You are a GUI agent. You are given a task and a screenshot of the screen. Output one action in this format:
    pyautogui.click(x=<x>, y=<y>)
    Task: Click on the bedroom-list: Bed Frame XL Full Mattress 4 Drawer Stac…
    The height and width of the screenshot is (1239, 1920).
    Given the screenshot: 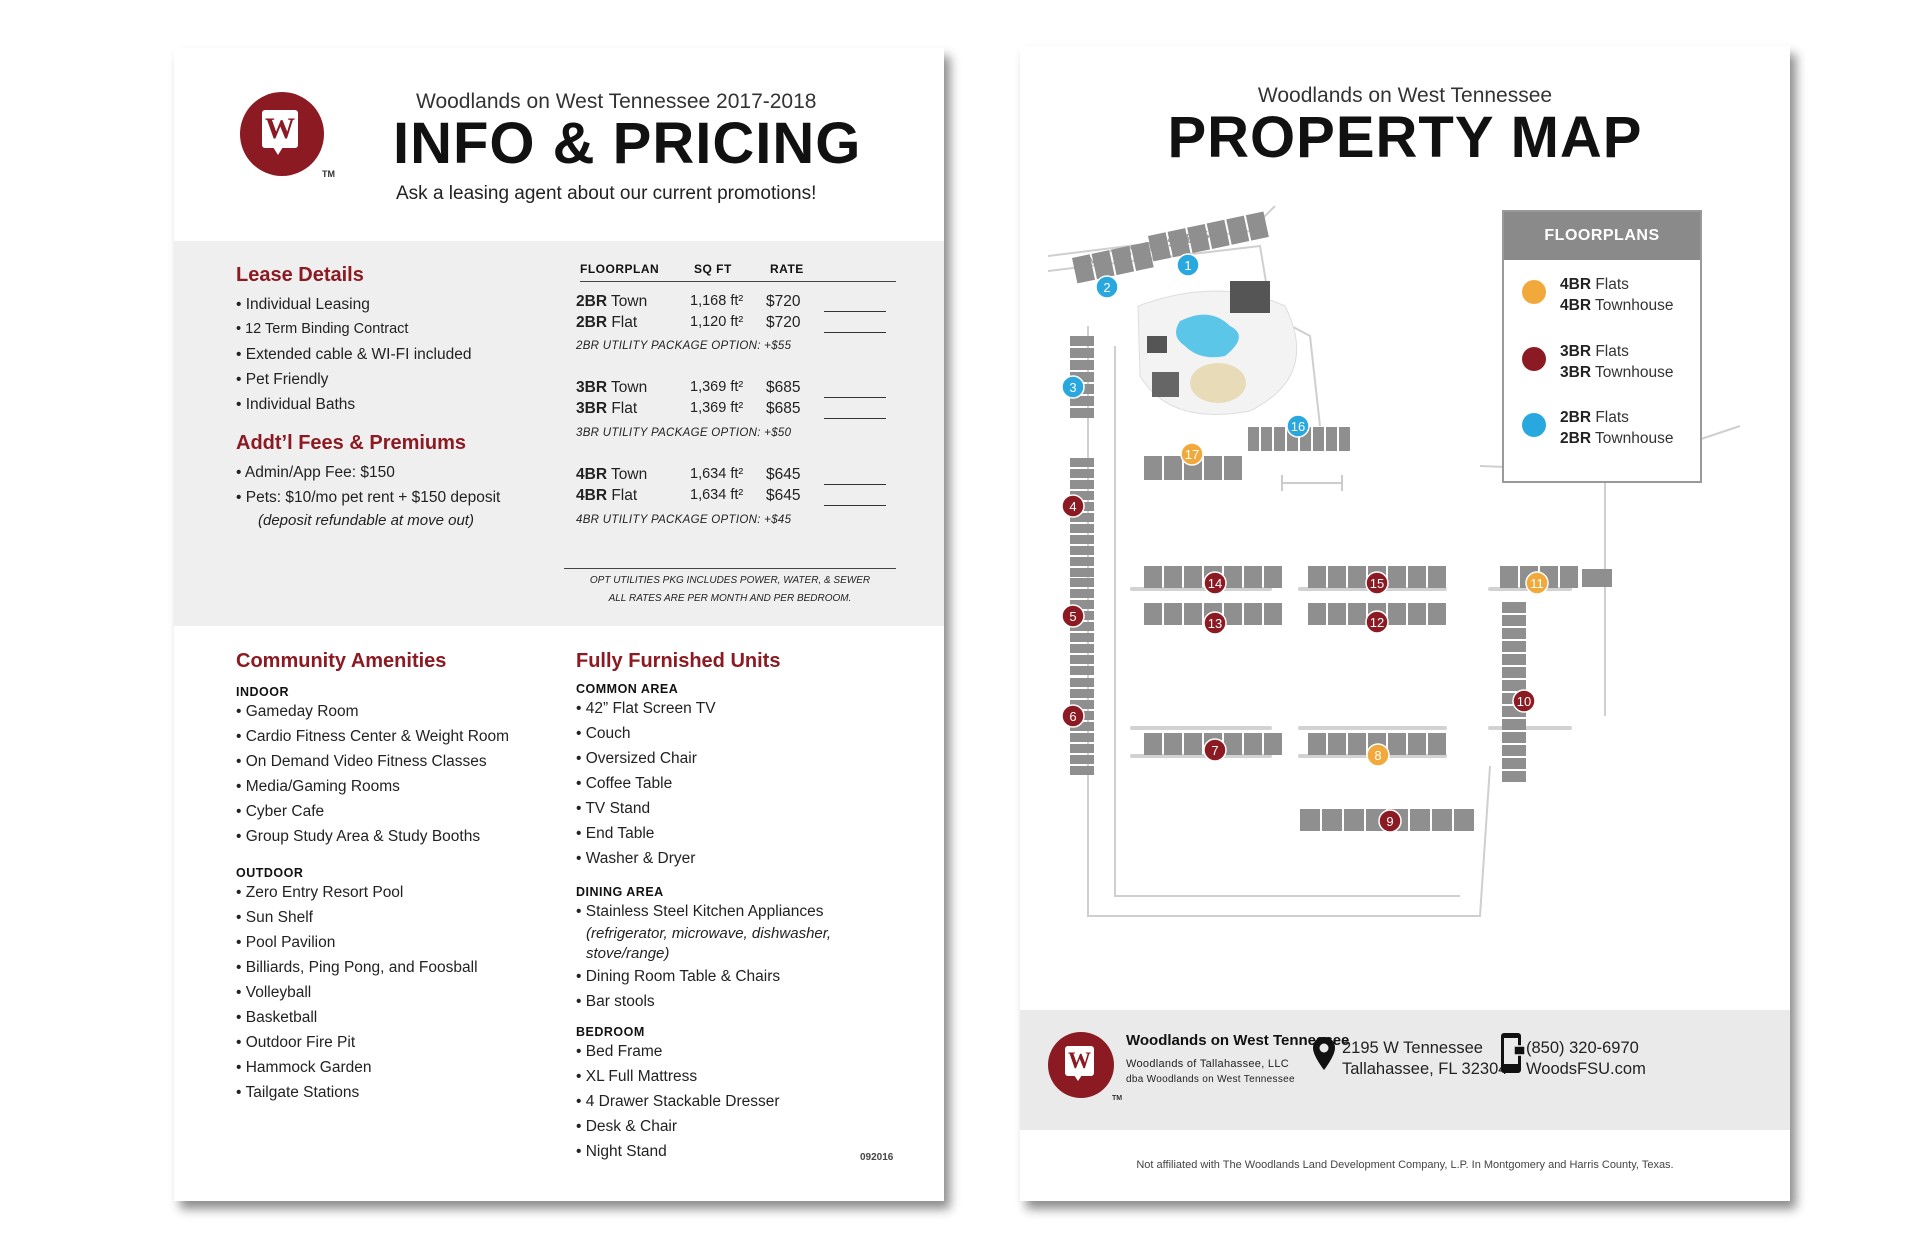 What is the action you would take?
    pyautogui.click(x=678, y=1101)
    